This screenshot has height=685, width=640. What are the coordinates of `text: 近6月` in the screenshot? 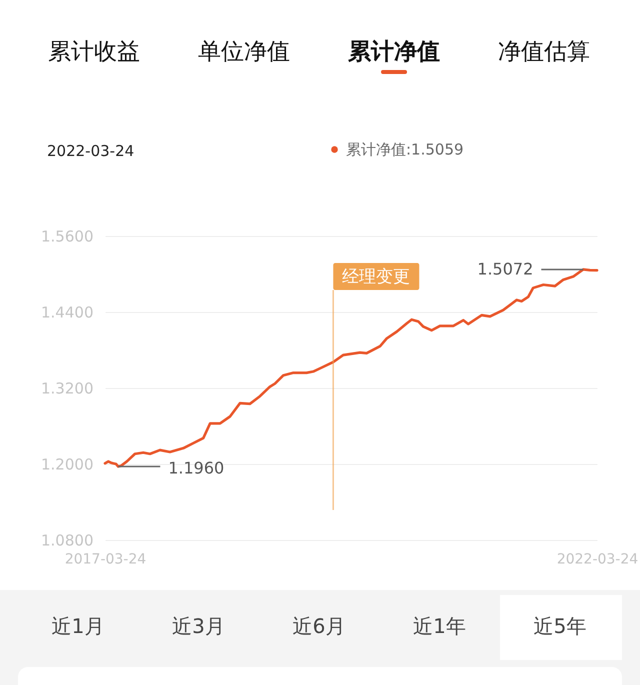 It's located at (319, 626).